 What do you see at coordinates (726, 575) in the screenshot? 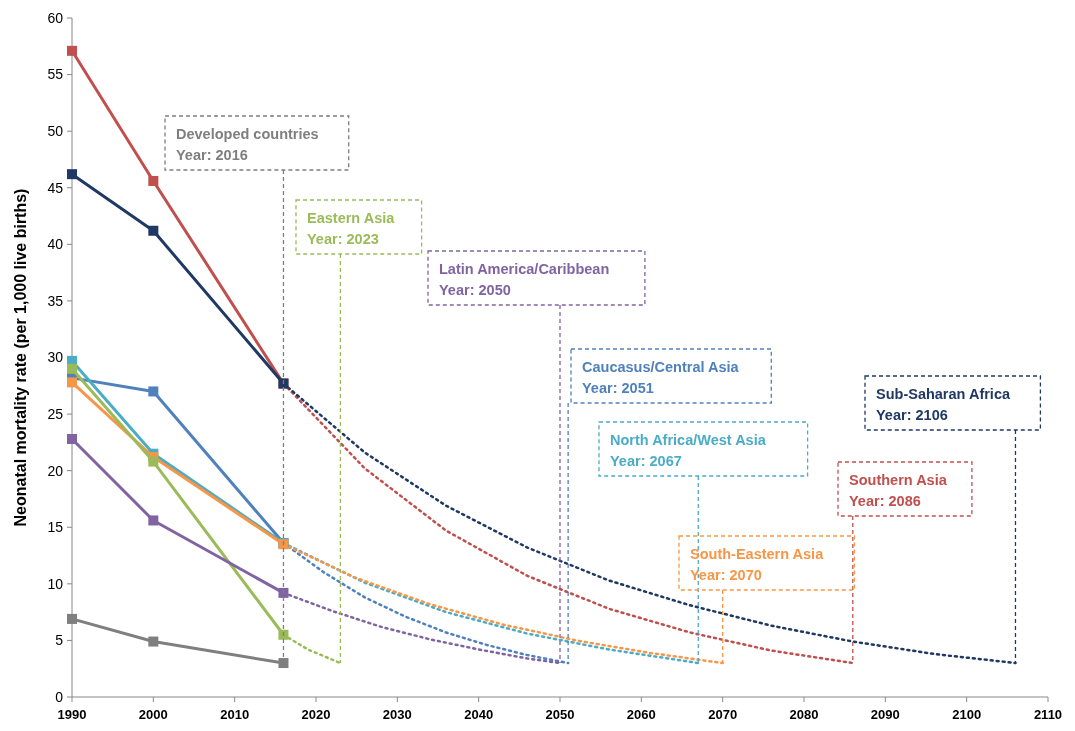
I see `ref-line-label: Year: 2070` at bounding box center [726, 575].